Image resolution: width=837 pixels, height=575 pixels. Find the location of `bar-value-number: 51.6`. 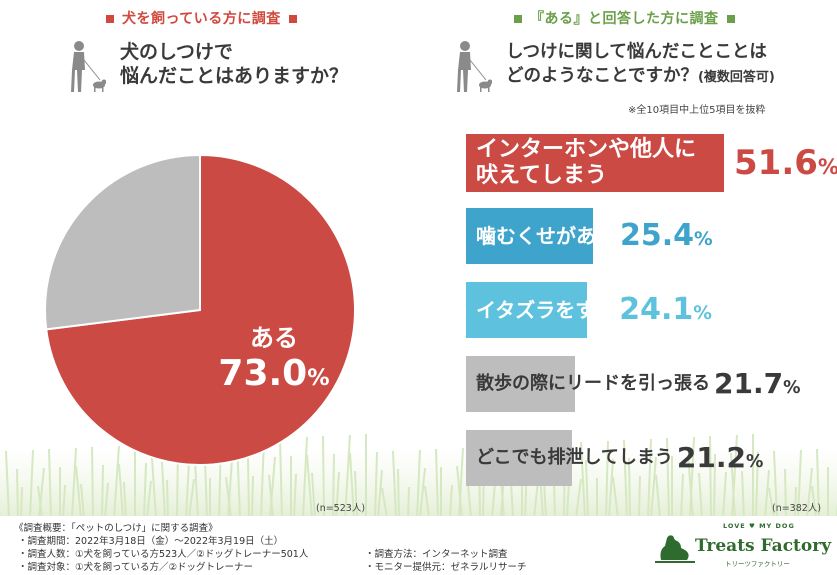

bar-value-number: 51.6 is located at coordinates (776, 163).